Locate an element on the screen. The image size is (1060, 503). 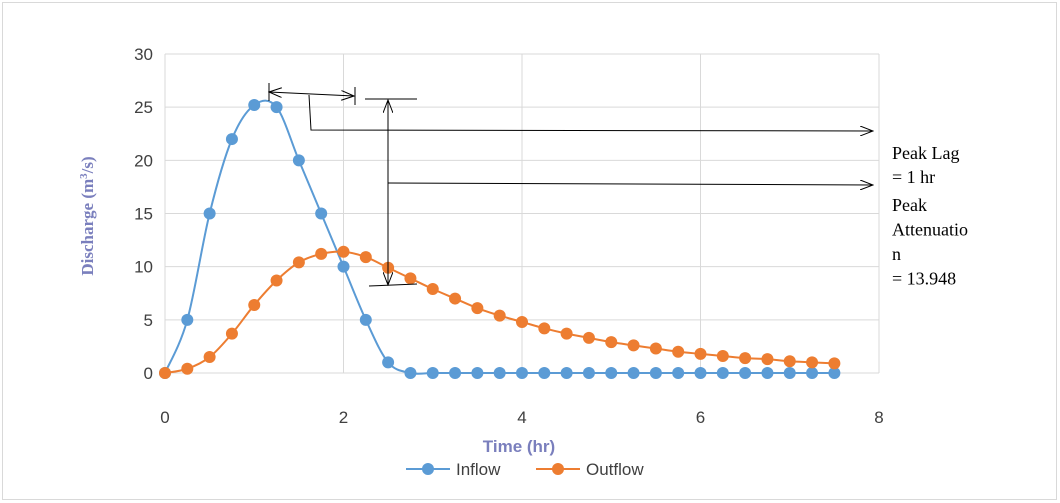
peak-lag-span-arrow is located at coordinates (311, 94).